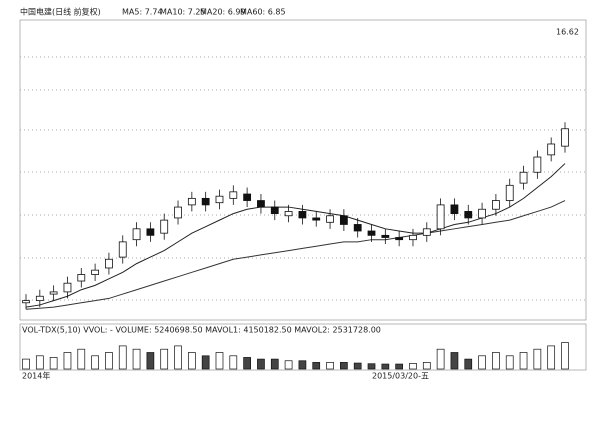 The height and width of the screenshot is (439, 616). I want to click on header-ma: MA10: 7.25, so click(183, 12).